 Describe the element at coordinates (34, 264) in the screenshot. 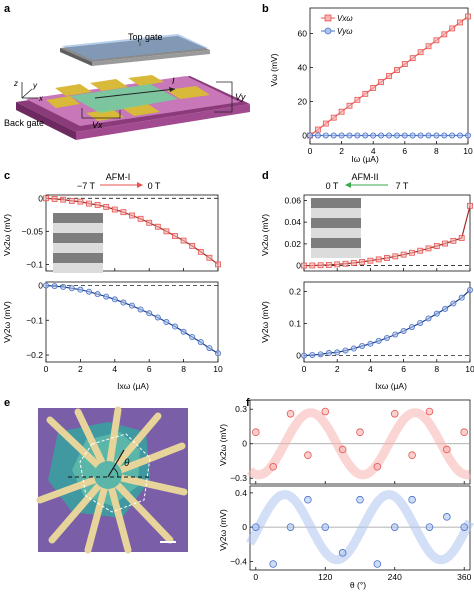

I see `c_top-ytick-label: −0.1` at that location.